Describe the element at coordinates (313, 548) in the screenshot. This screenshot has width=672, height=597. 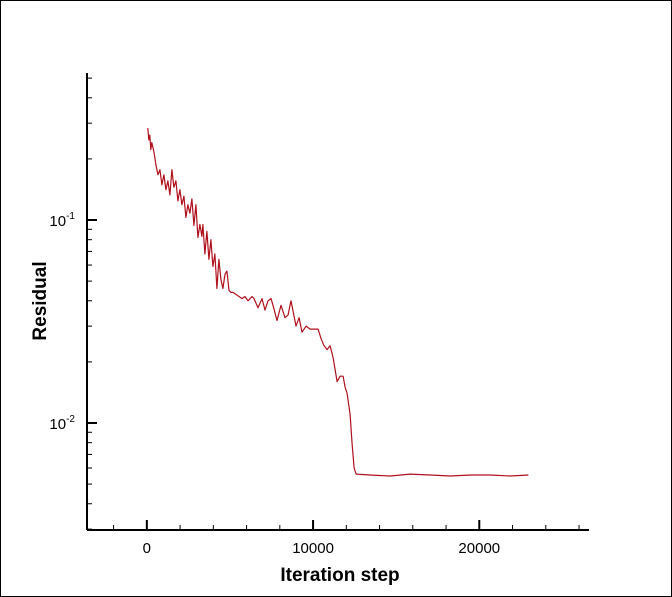
I see `x-tick-label: 10000` at that location.